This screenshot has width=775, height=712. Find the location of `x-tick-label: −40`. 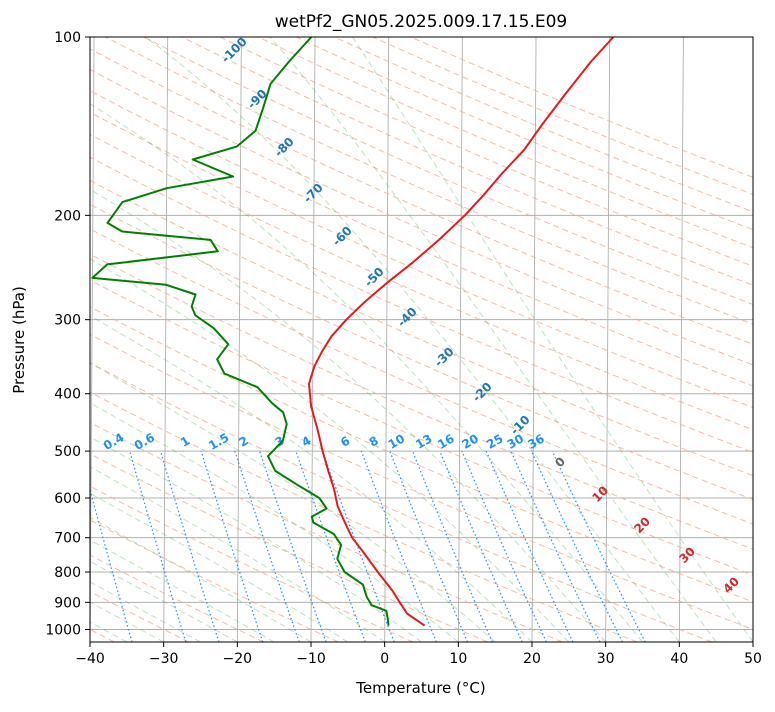

x-tick-label: −40 is located at coordinates (90, 659).